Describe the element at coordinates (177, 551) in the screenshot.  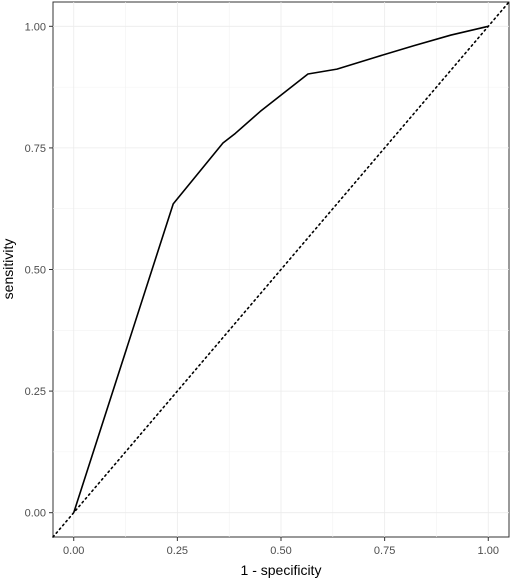
I see `x-tick-label: 0.25` at that location.